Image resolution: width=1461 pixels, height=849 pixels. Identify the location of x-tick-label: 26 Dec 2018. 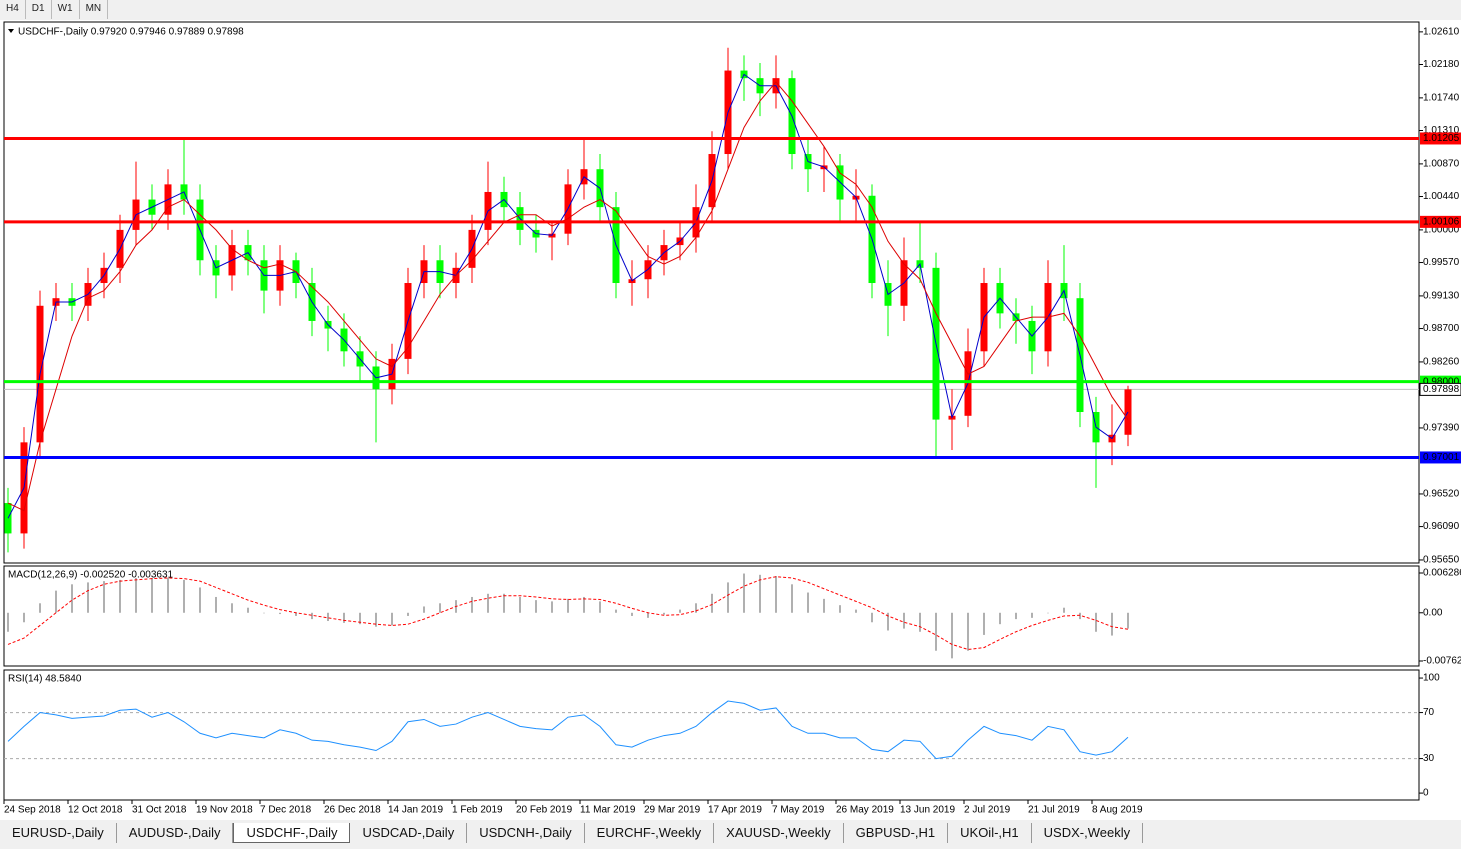
(352, 810).